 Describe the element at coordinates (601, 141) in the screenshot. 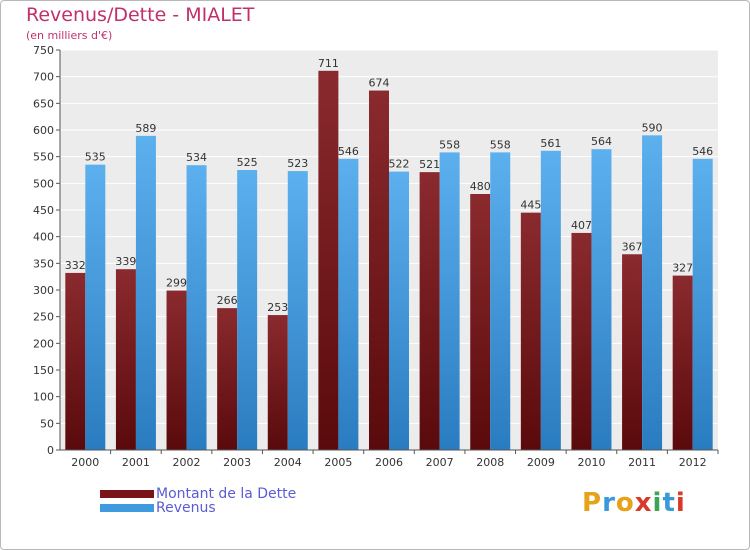

I see `data-label-revenus: 564` at that location.